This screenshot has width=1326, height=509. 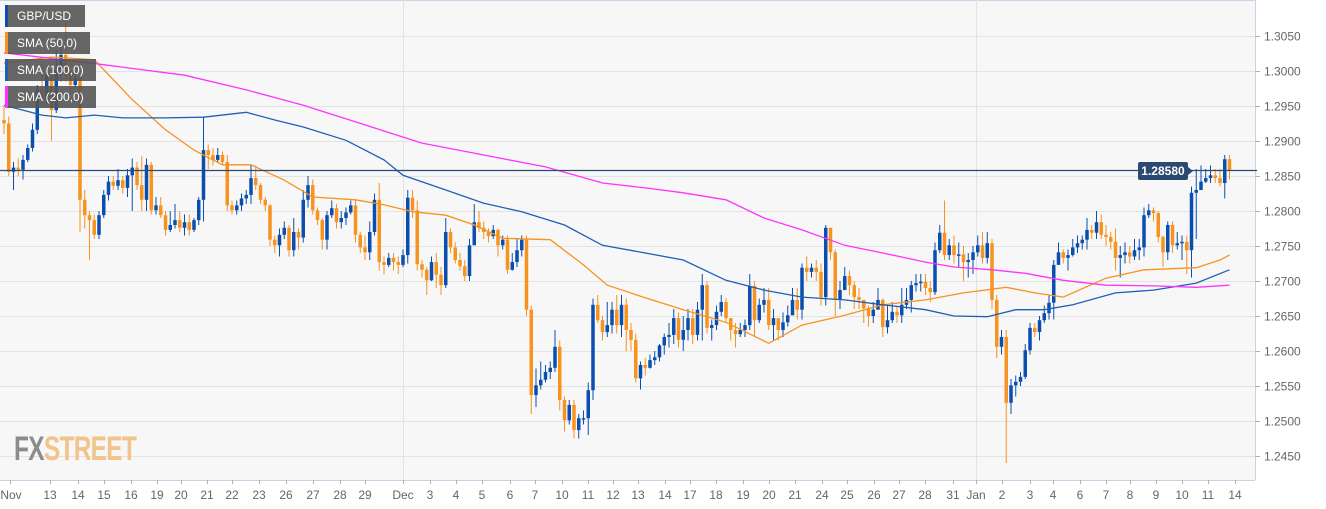 I want to click on x-tick-label: 19, so click(x=743, y=495).